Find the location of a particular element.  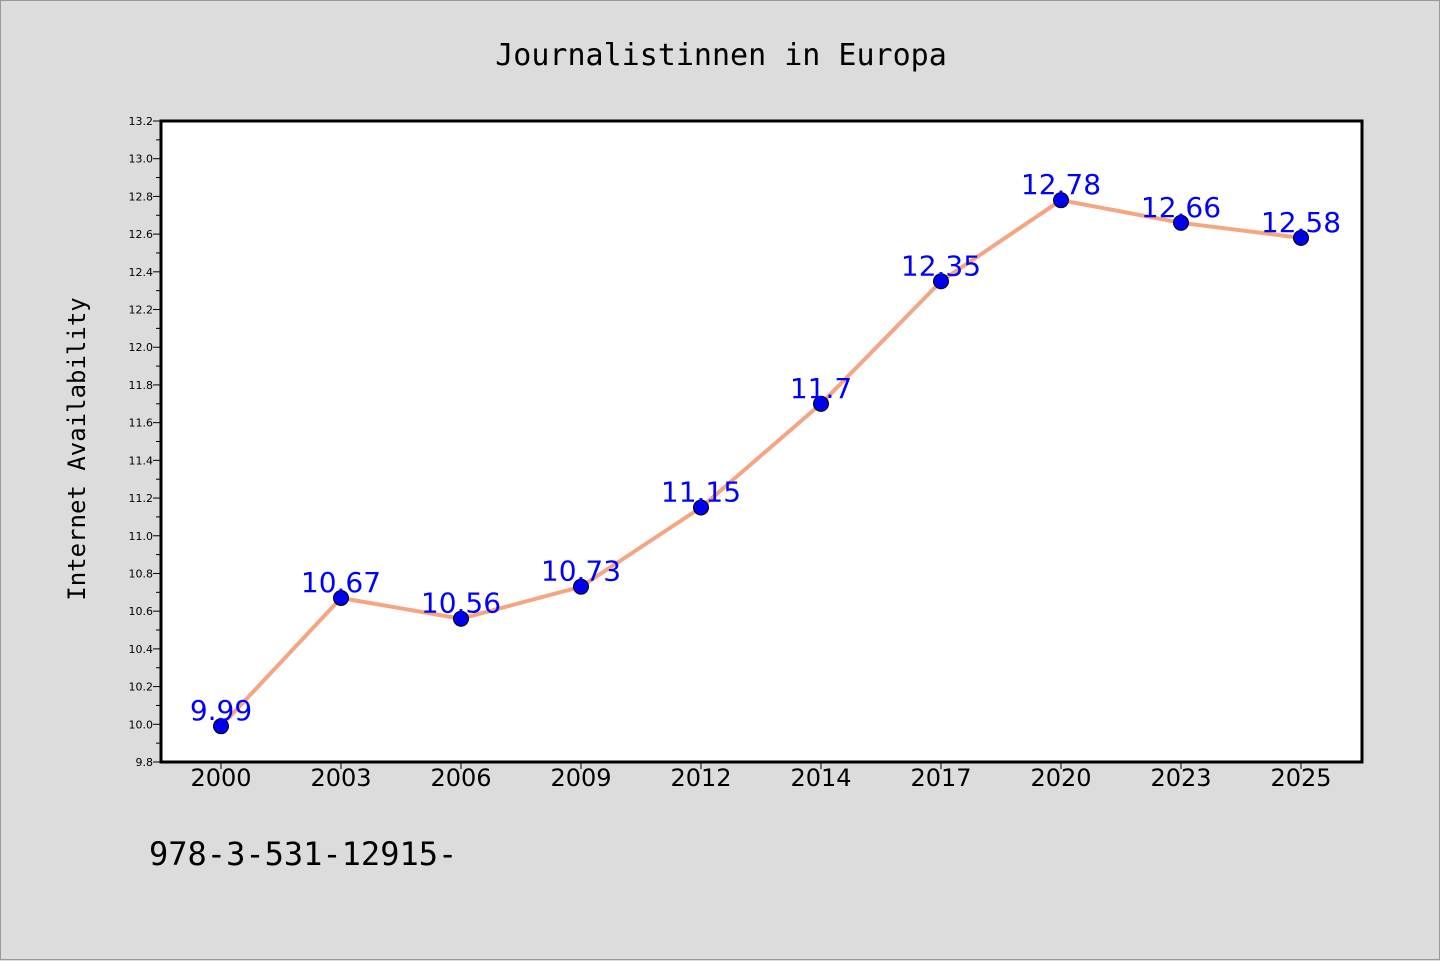

x-tick-label: 2017 is located at coordinates (940, 778).